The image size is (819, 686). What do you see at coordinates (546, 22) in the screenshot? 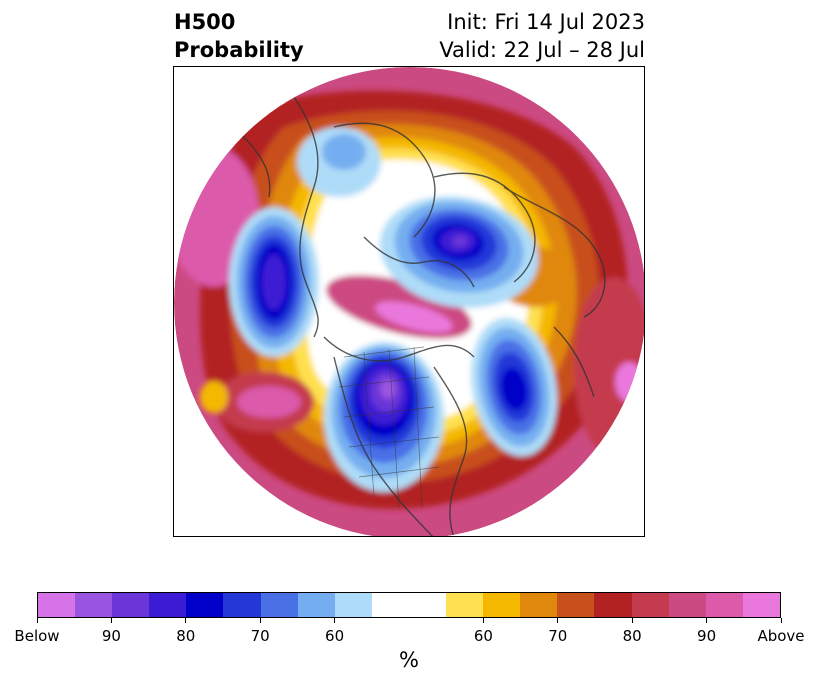
I see `title-init-date: Init: Fri 14 Jul 2023` at bounding box center [546, 22].